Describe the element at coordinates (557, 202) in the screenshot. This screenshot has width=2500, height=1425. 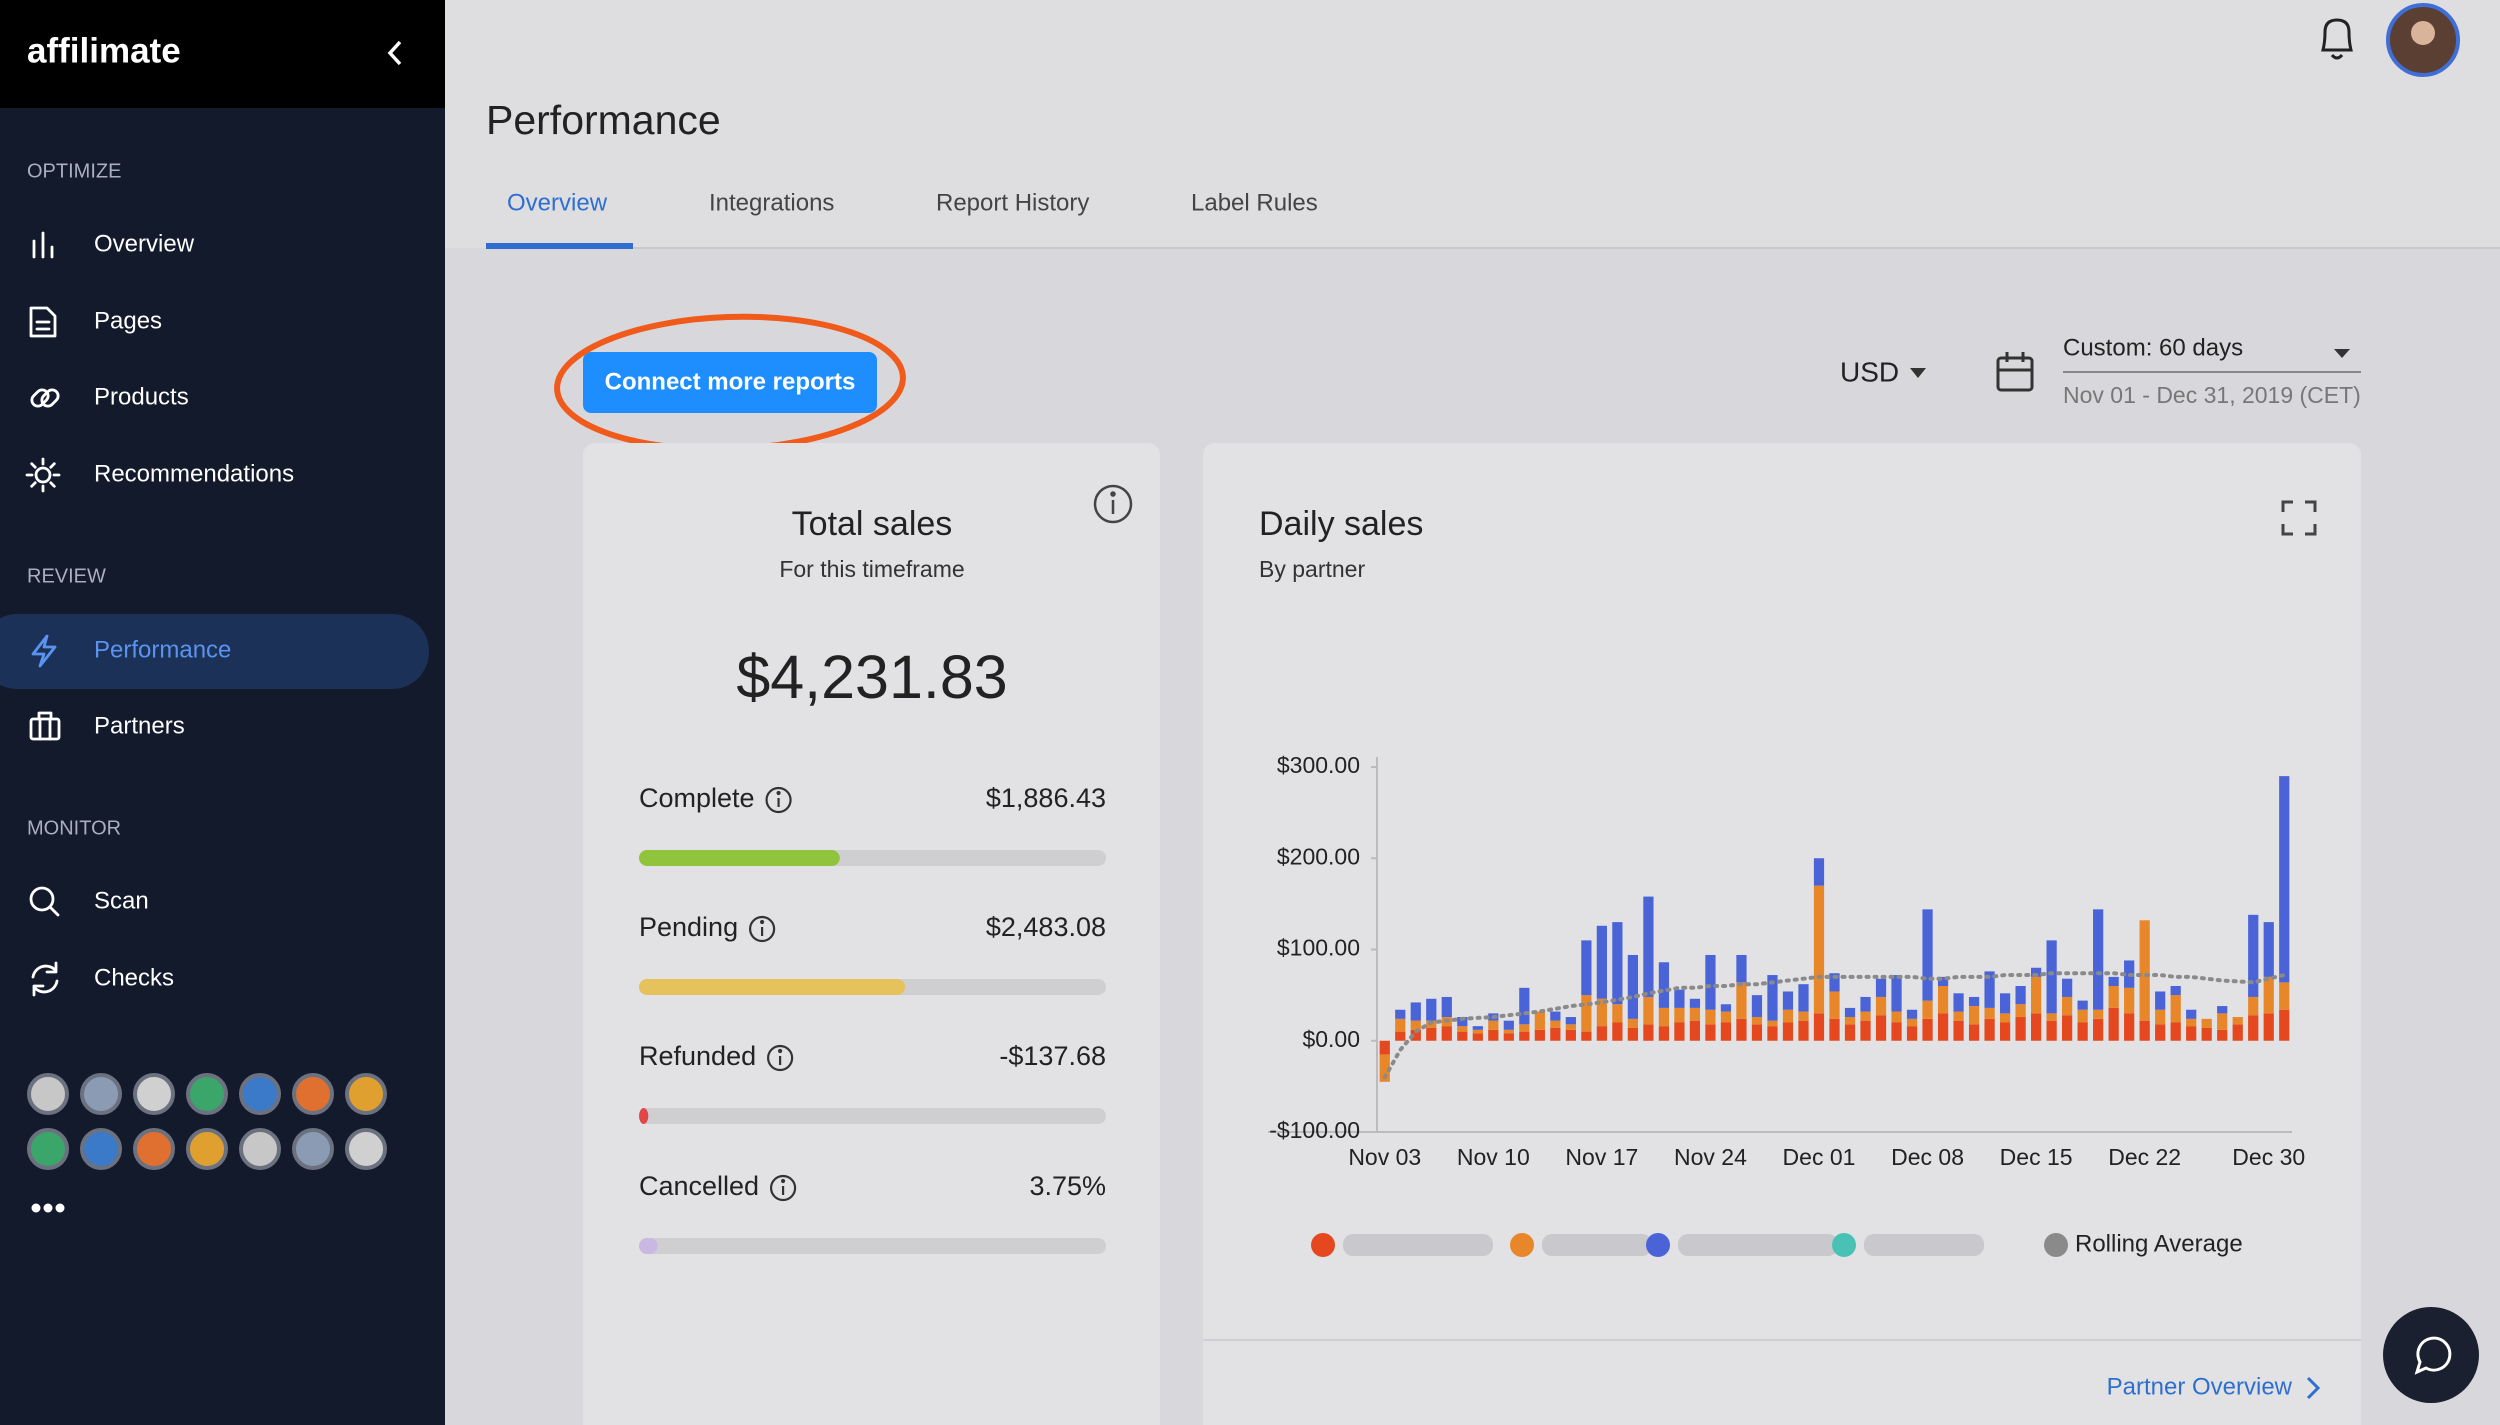
I see `tab: Overview` at that location.